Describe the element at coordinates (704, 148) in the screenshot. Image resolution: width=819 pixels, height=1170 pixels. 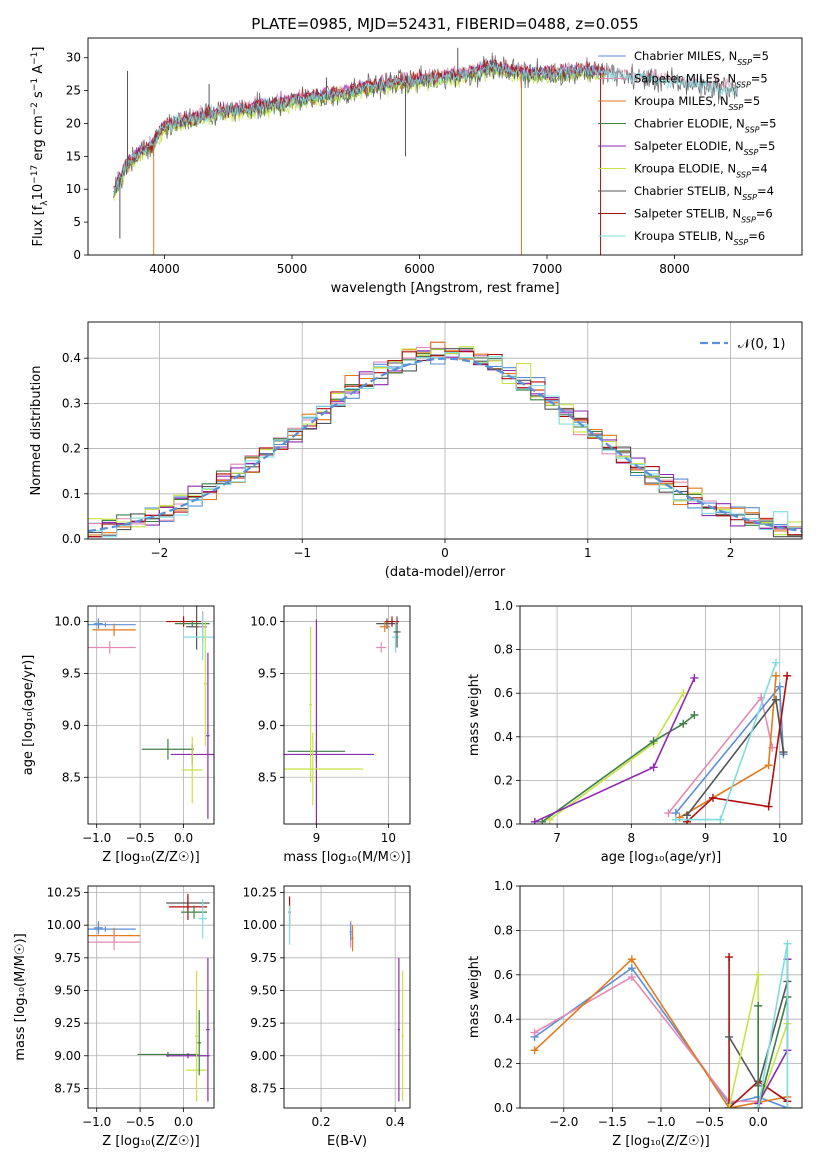
I see `legend-label: Salpeter ELODIE, NSSP=5` at that location.